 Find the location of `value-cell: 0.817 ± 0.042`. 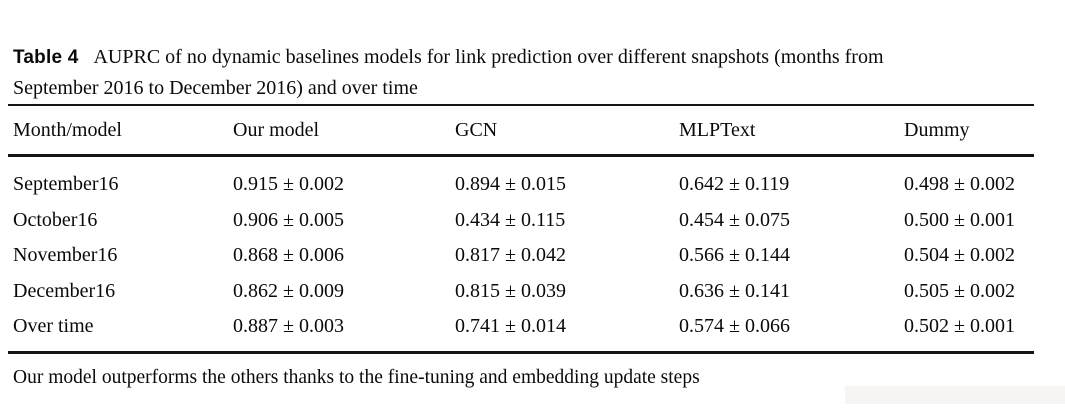

value-cell: 0.817 ± 0.042 is located at coordinates (510, 255).